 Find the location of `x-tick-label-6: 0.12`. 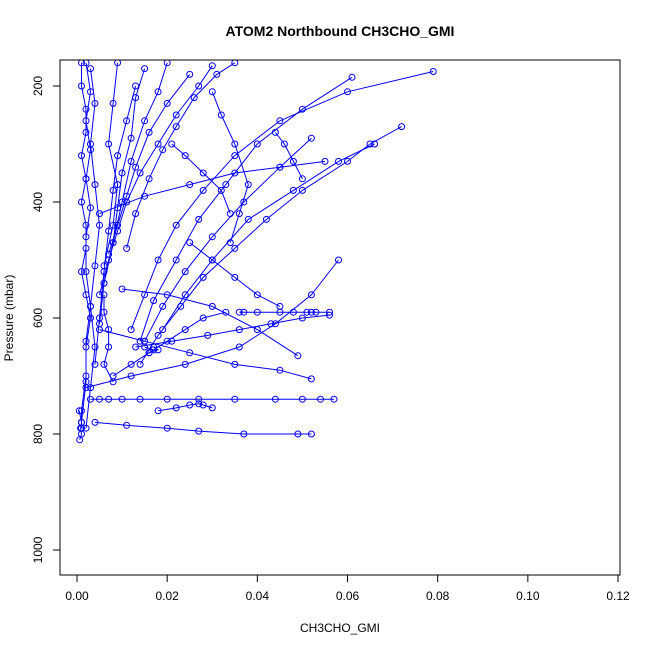

x-tick-label-6: 0.12 is located at coordinates (618, 596).